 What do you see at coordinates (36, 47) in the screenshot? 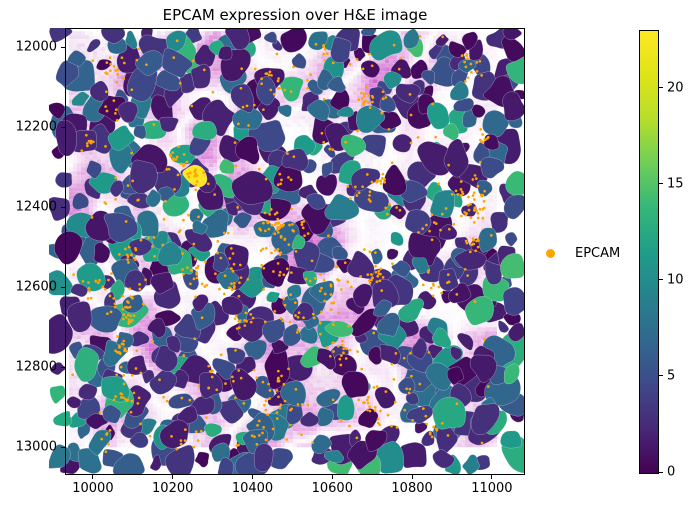
I see `y-tick-label: 12000` at bounding box center [36, 47].